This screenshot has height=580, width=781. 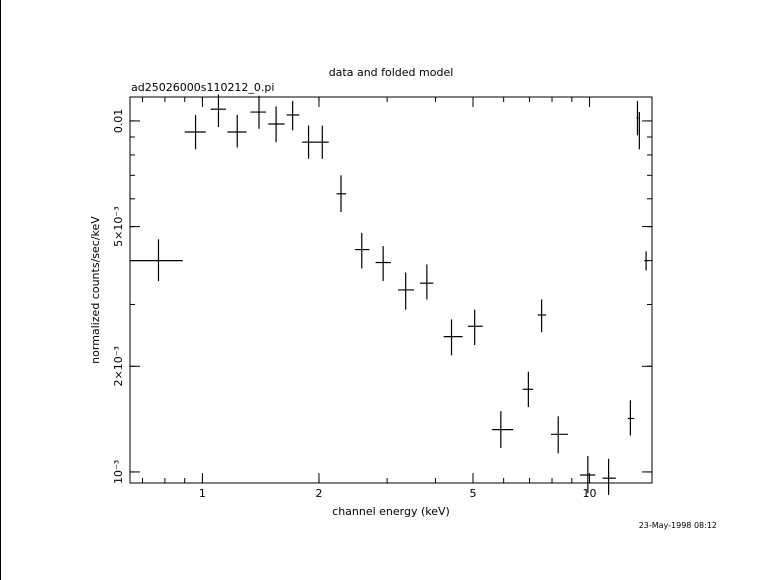 What do you see at coordinates (95, 290) in the screenshot?
I see `y-axis-label: normalized counts/sec/keV` at bounding box center [95, 290].